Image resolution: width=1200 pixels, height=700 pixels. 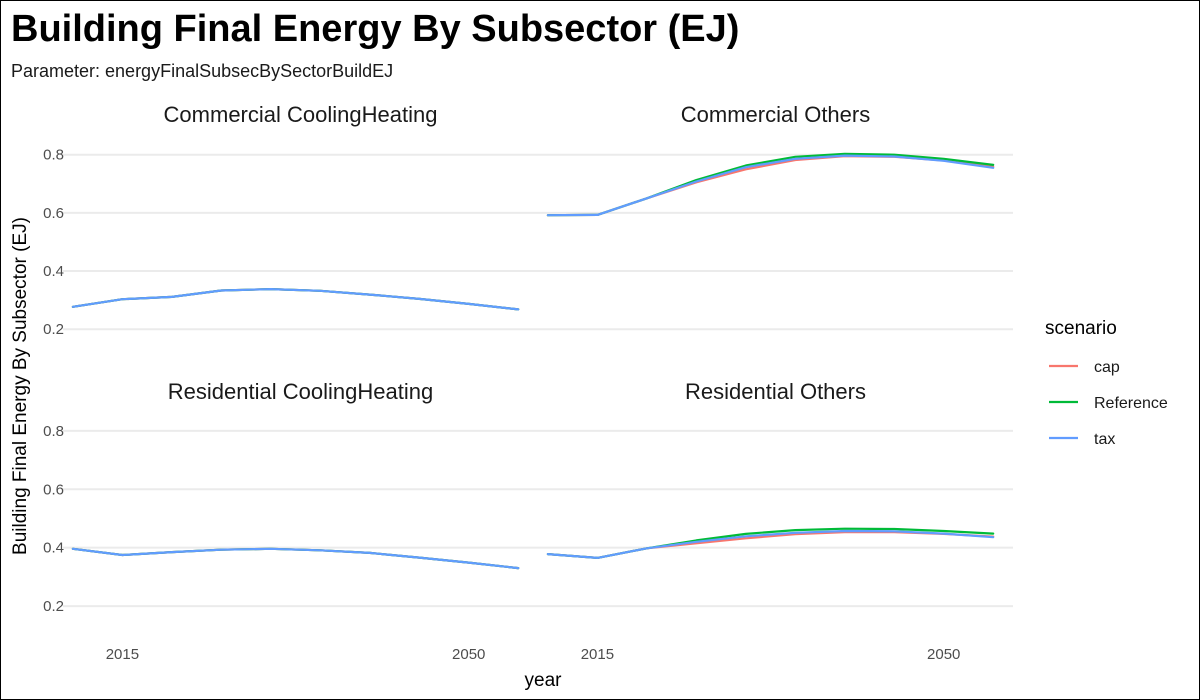 What do you see at coordinates (775, 391) in the screenshot?
I see `facet-title-residential-others: Residential Others` at bounding box center [775, 391].